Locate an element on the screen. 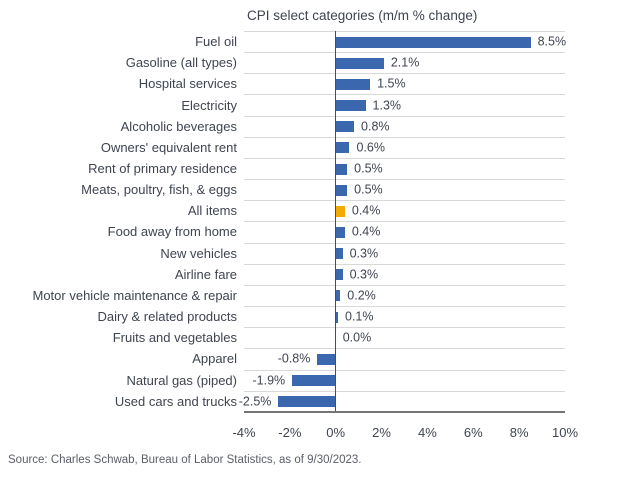 Image resolution: width=632 pixels, height=481 pixels. x-tick-label: 6% is located at coordinates (473, 432).